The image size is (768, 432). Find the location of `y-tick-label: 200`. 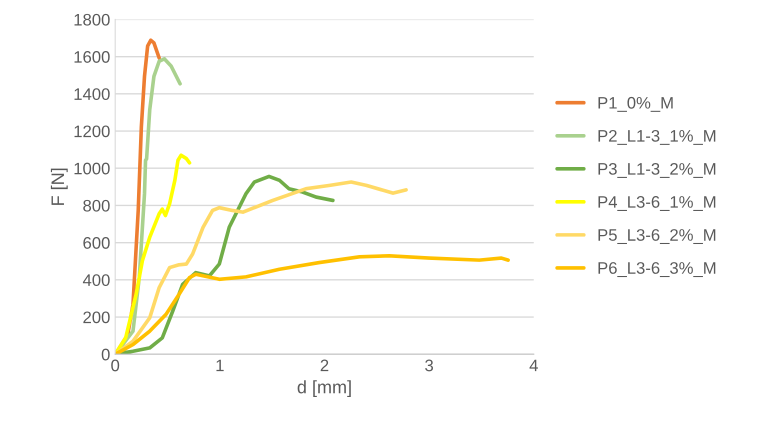

y-tick-label: 200 is located at coordinates (96, 317).